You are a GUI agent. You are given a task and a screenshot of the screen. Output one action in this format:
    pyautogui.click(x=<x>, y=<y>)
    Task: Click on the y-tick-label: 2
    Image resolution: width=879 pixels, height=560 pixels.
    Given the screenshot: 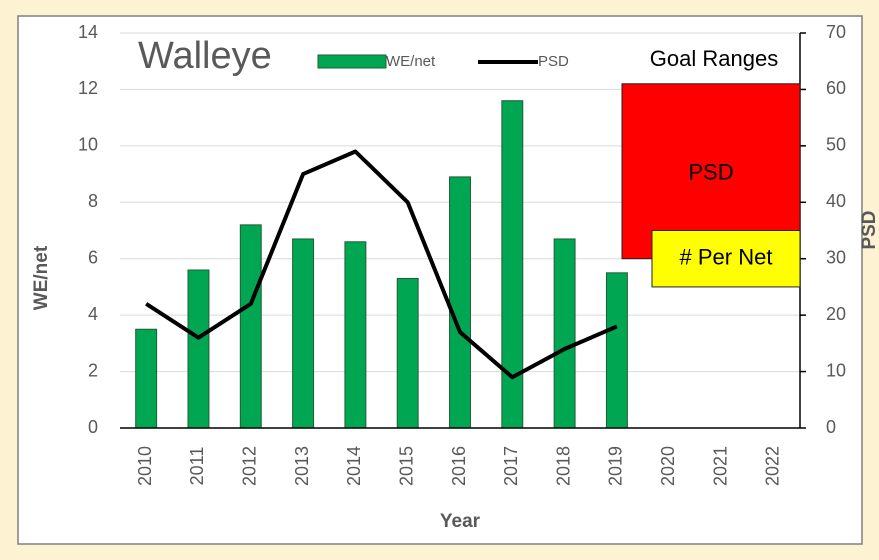 What is the action you would take?
    pyautogui.click(x=93, y=370)
    